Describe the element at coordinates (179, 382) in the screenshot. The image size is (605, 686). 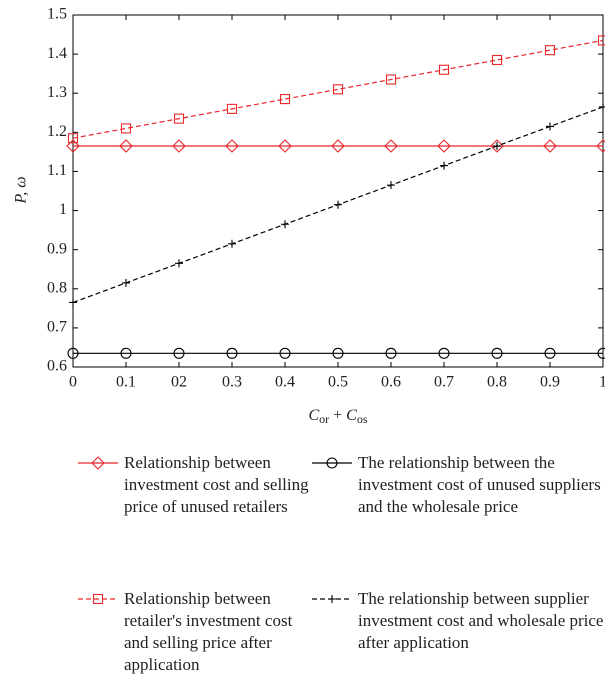
I see `x-tick-label: 02` at that location.